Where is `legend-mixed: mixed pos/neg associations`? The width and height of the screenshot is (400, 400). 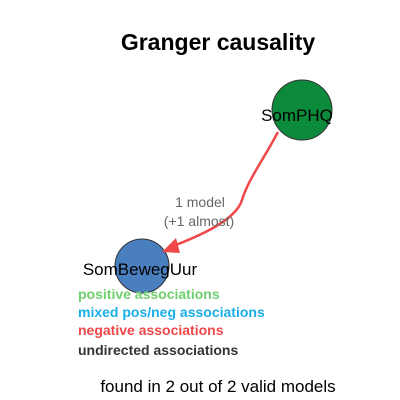
legend-mixed: mixed pos/neg associations is located at coordinates (171, 312).